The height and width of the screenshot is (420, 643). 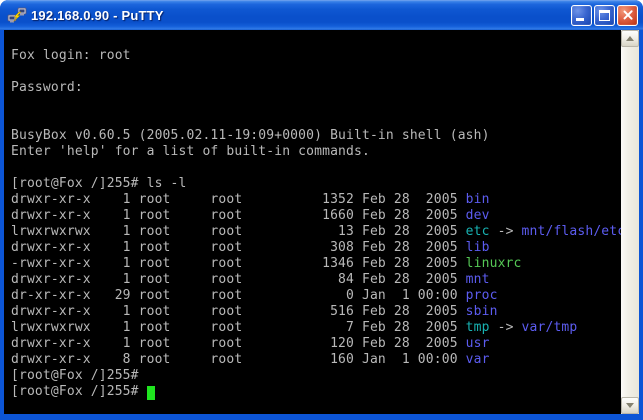 I want to click on close-icon, so click(x=628, y=15).